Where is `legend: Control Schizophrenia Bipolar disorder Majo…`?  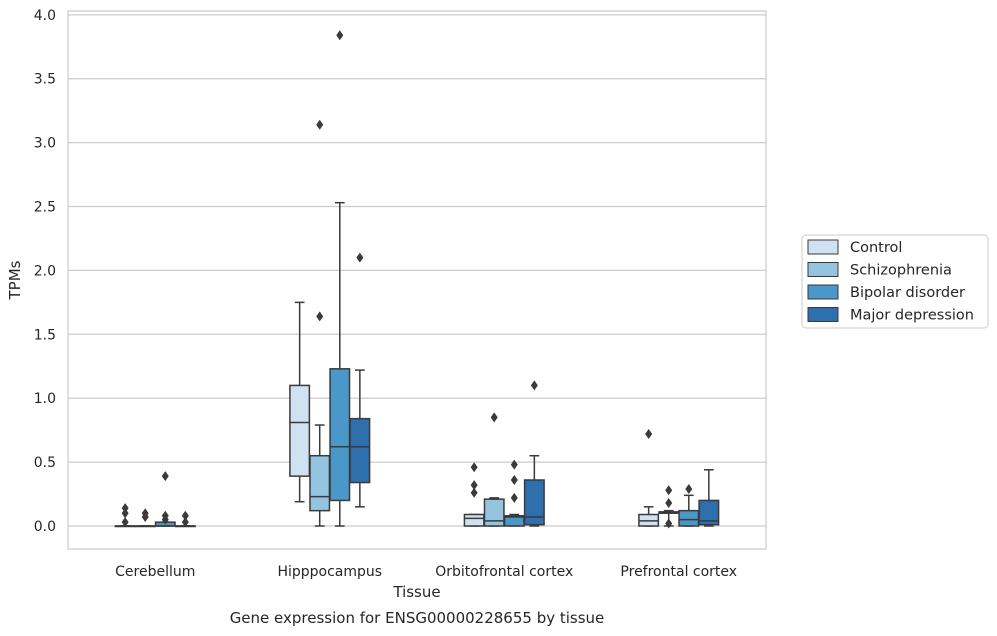
legend: Control Schizophrenia Bipolar disorder Majo… is located at coordinates (895, 281).